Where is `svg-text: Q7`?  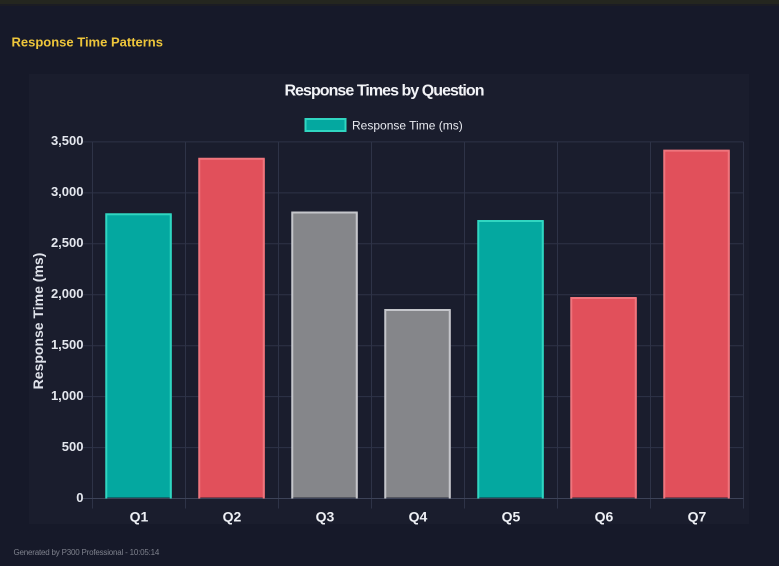 svg-text: Q7 is located at coordinates (697, 516).